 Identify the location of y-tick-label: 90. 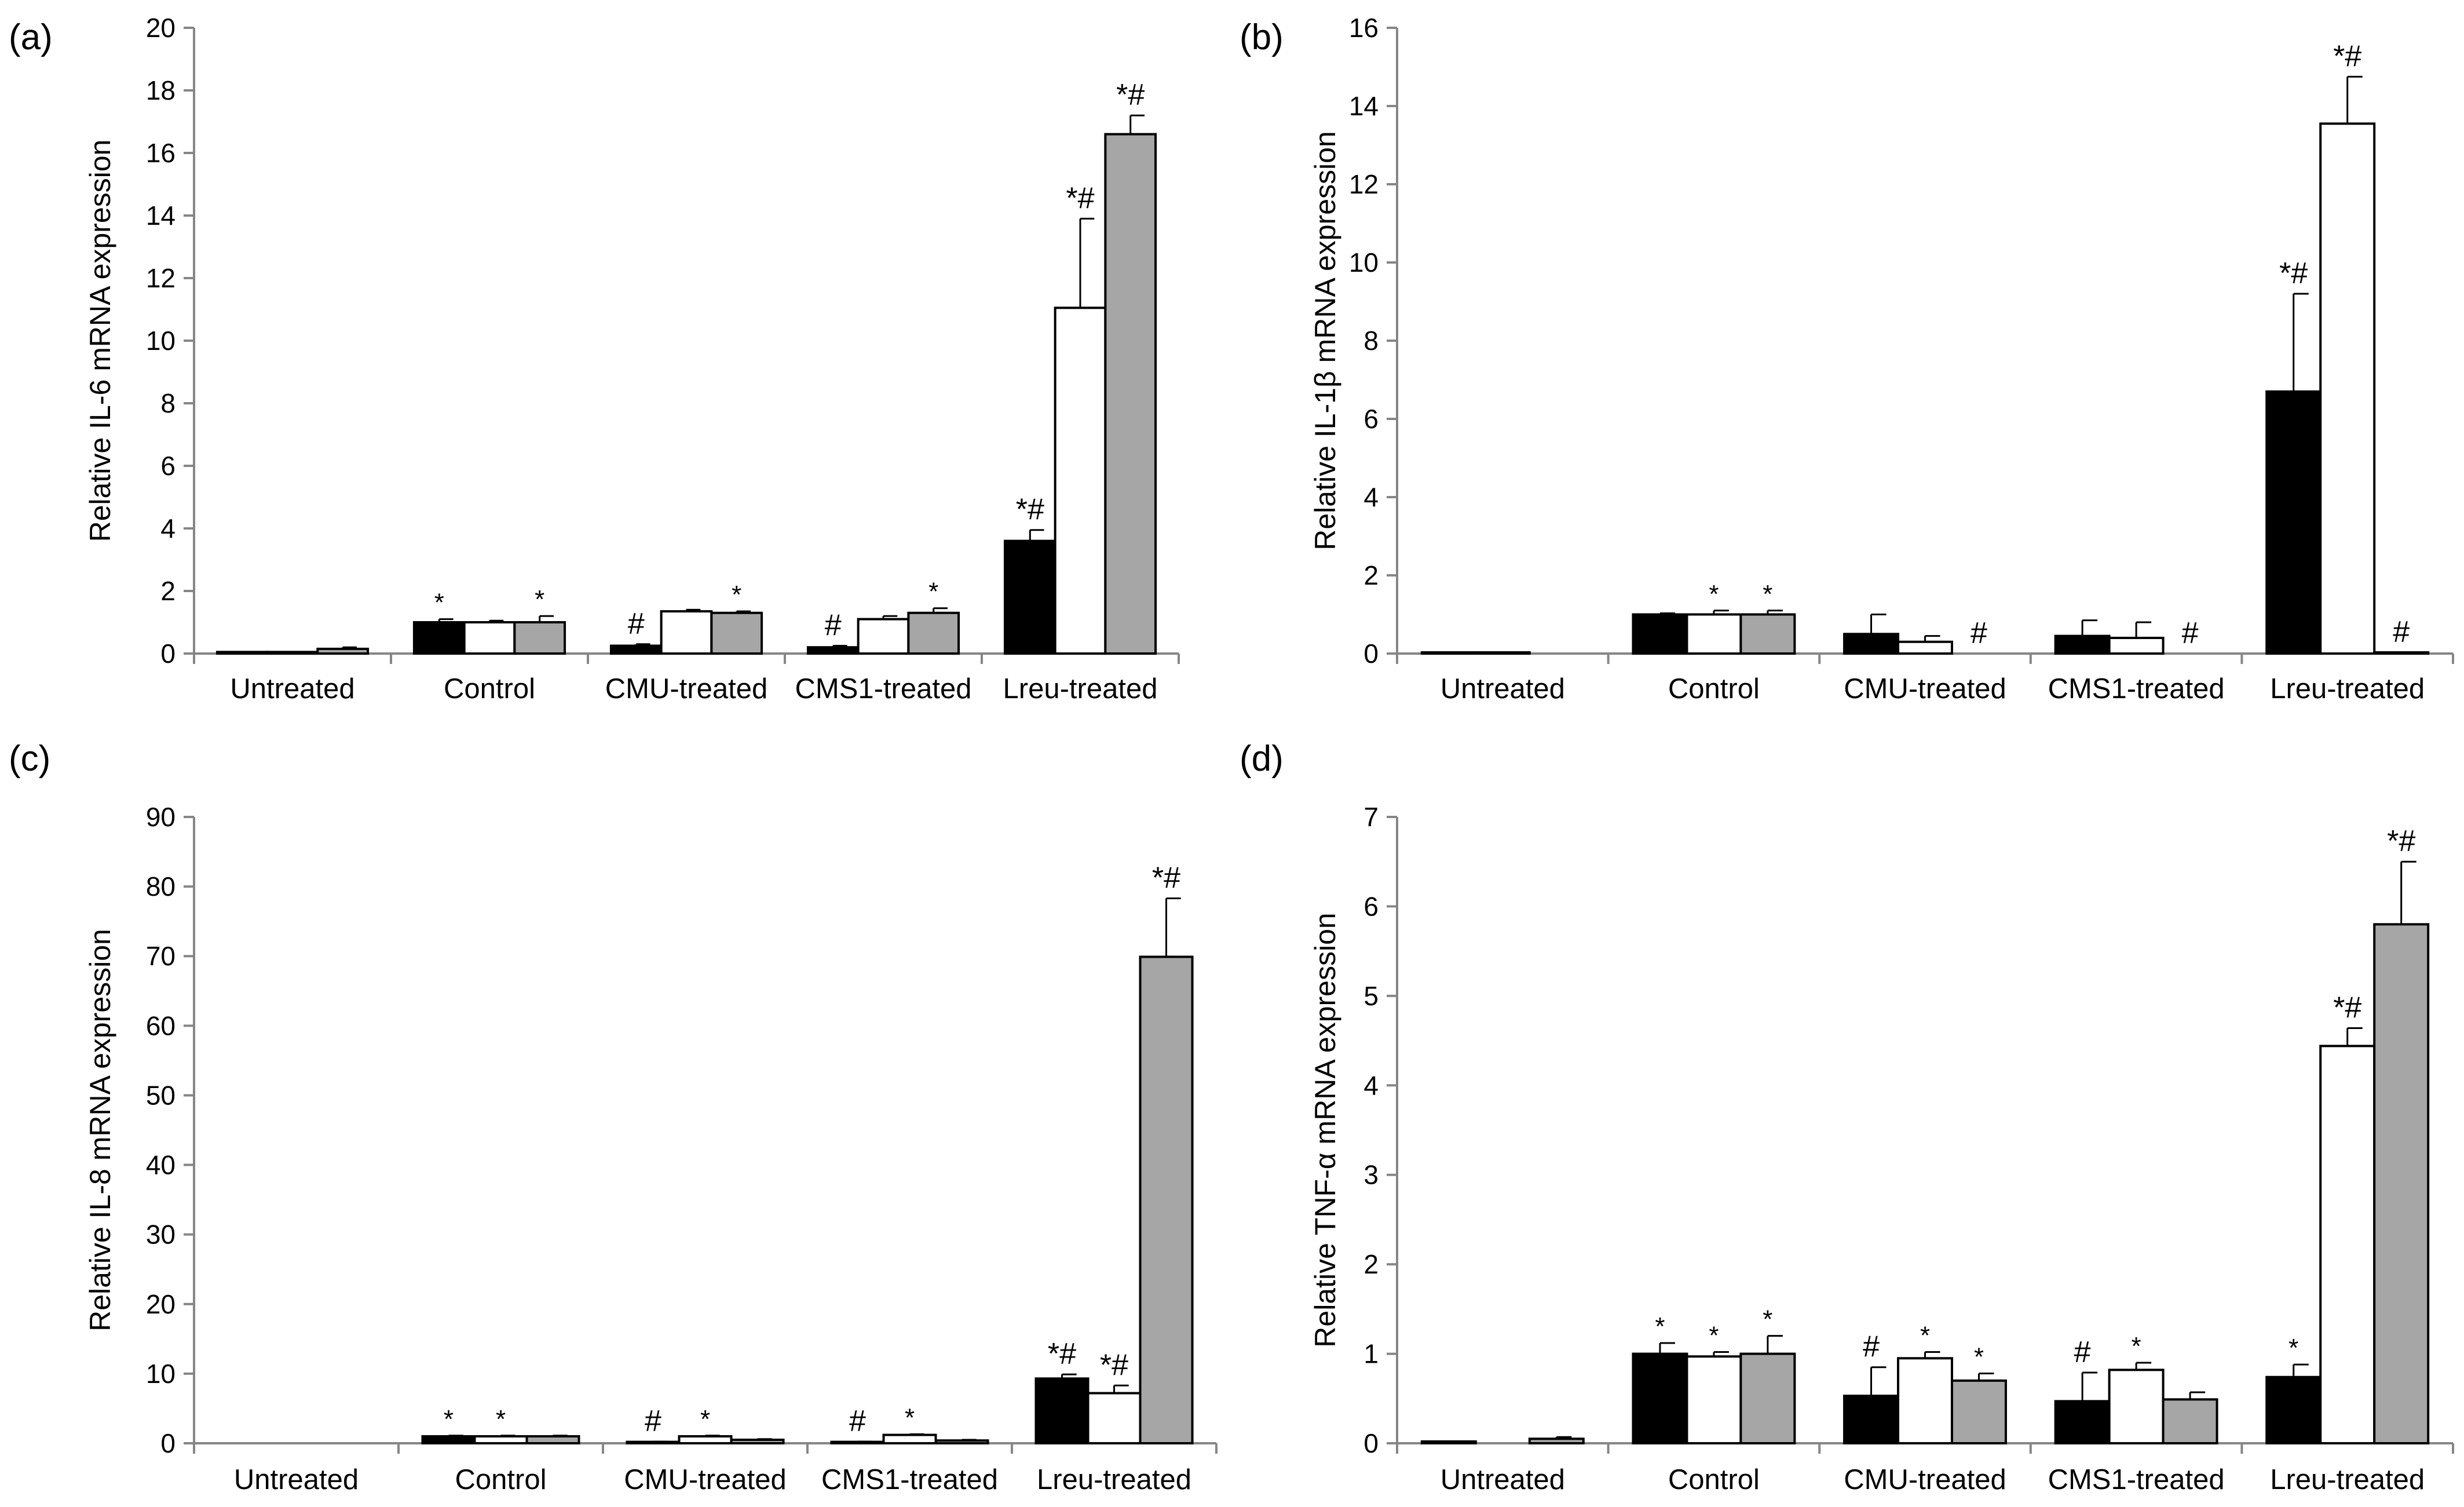
(161, 817).